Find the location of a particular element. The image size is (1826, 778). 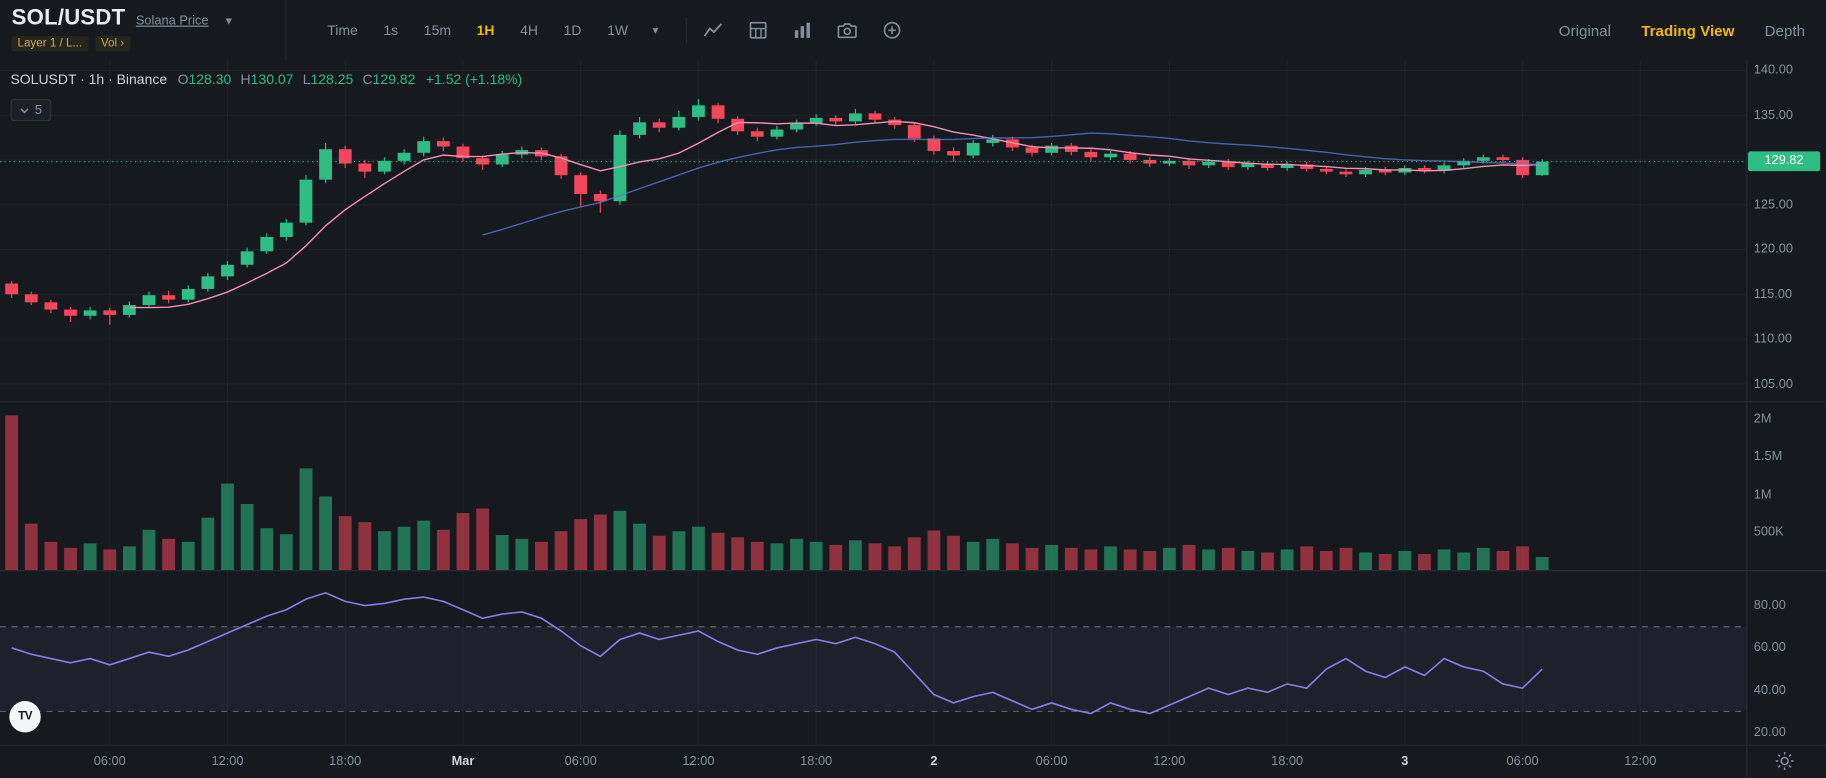

legend-change: +1.52 (+1.18%) is located at coordinates (474, 79).